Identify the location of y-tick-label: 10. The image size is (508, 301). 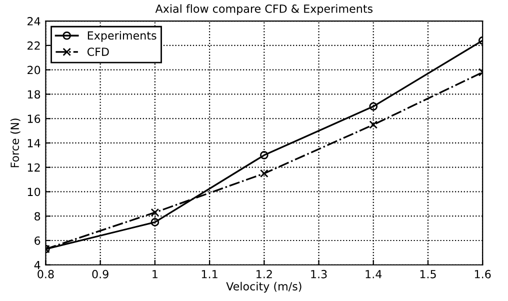
(34, 192).